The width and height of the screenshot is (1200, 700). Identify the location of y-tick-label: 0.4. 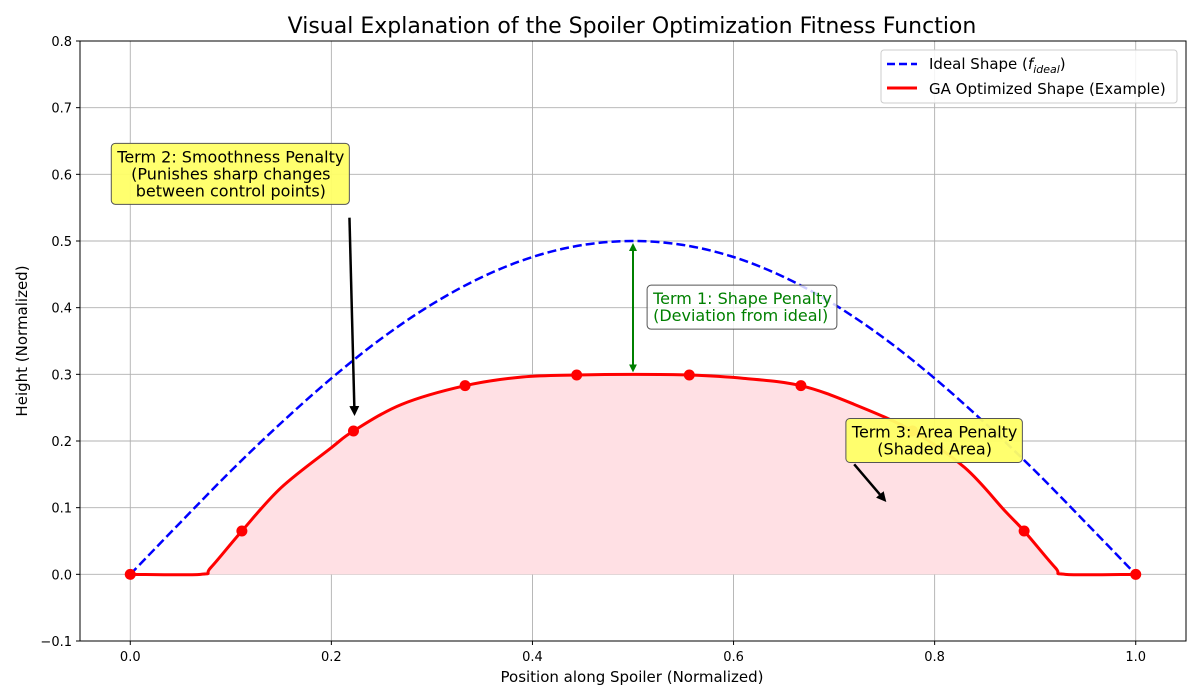
(61, 309).